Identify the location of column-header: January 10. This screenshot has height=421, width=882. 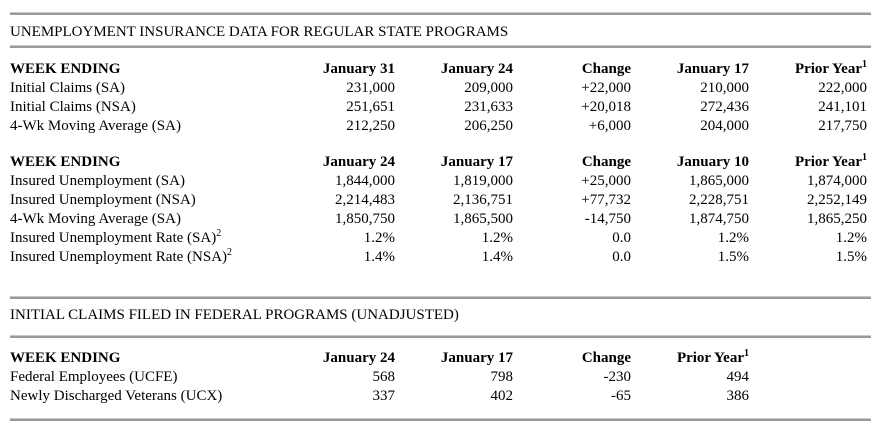
(712, 162).